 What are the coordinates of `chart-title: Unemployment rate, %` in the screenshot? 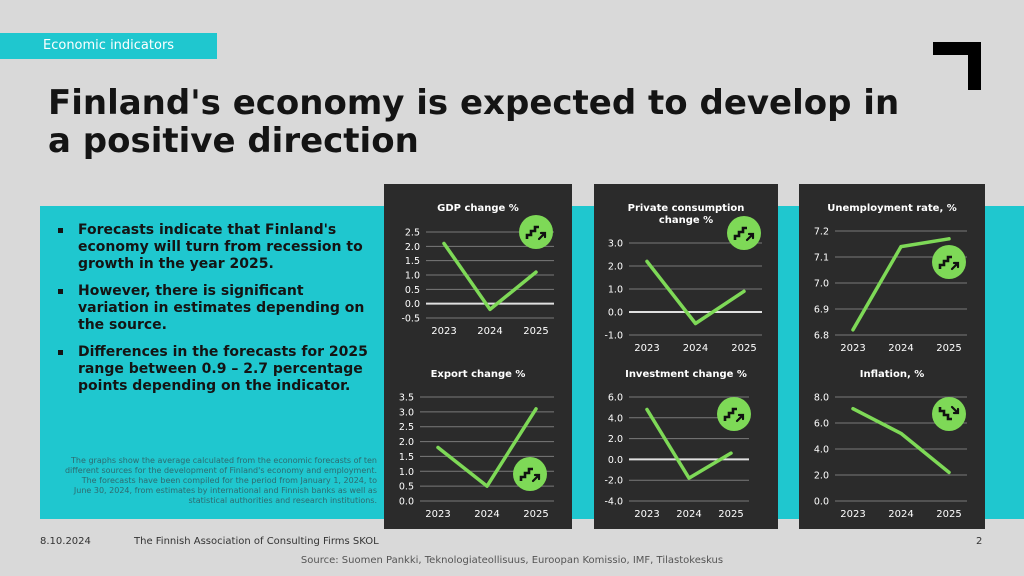 It's located at (892, 208).